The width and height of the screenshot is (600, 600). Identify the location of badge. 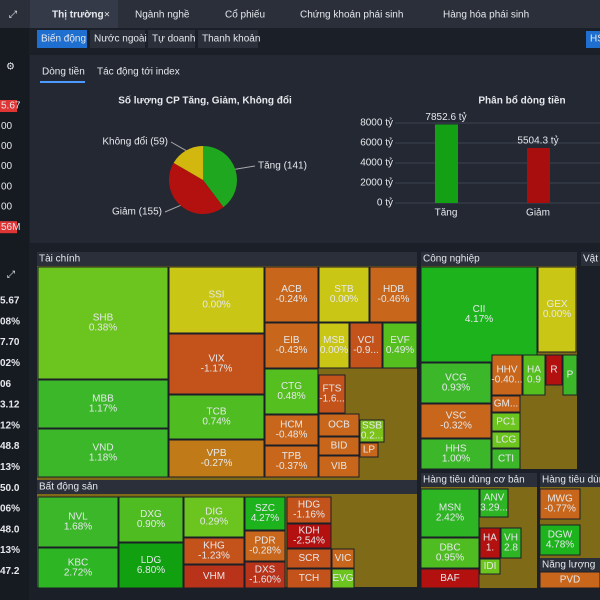
(8, 227).